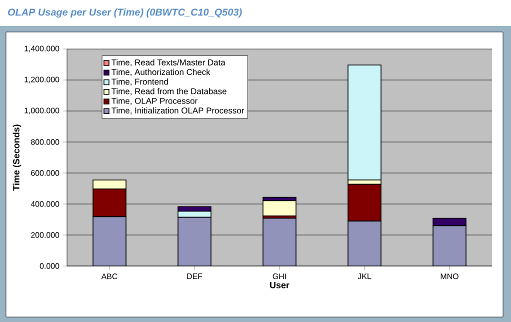 This screenshot has height=322, width=511. Describe the element at coordinates (169, 62) in the screenshot. I see `legend-label: Time, Read Texts/Master Data` at that location.